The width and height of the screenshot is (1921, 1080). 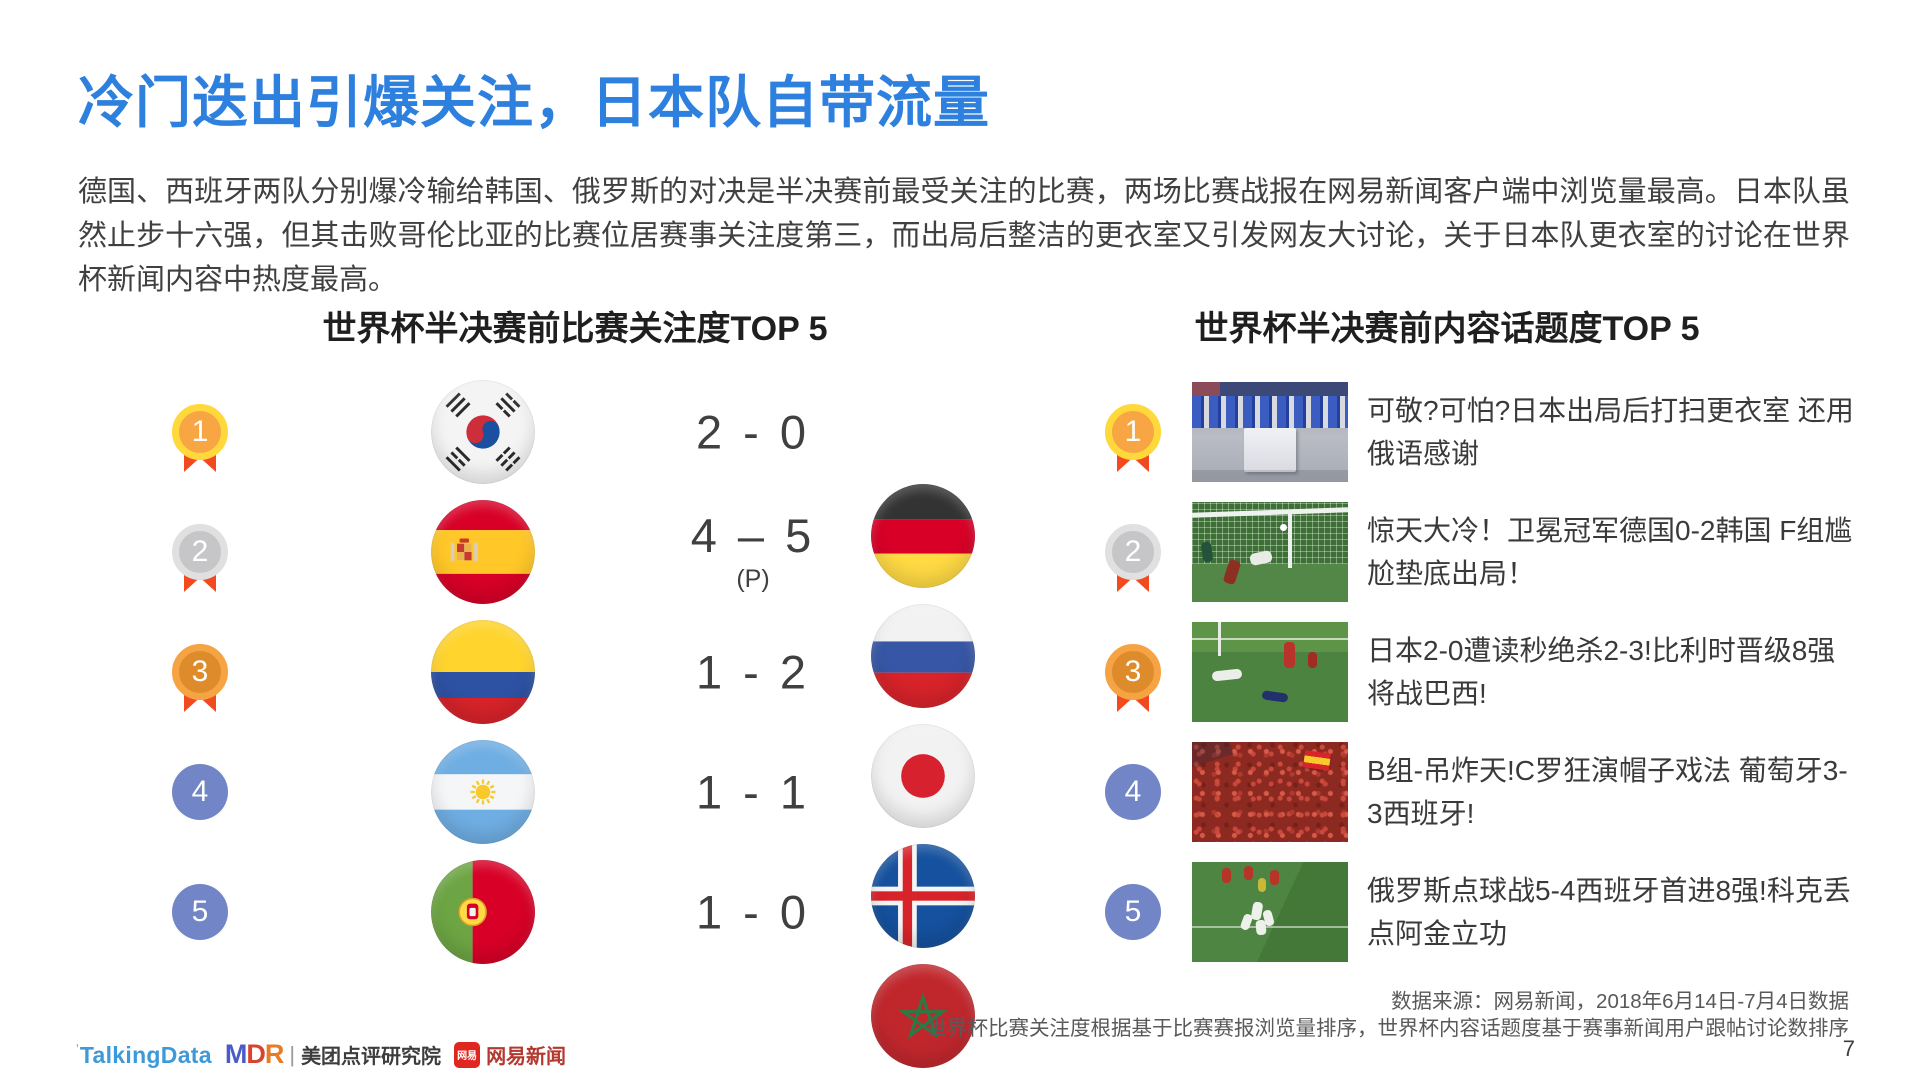 What do you see at coordinates (753, 792) in the screenshot?
I see `match-score: 1 - 1` at bounding box center [753, 792].